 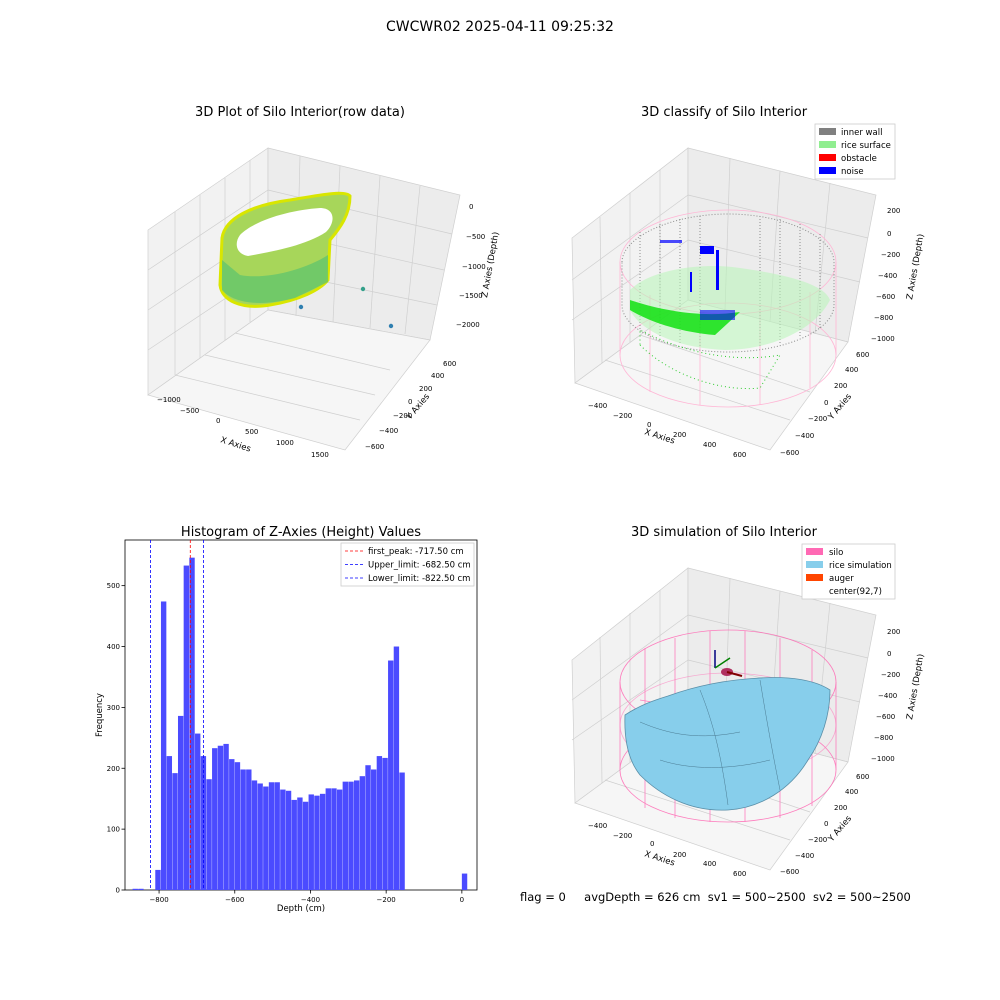 What do you see at coordinates (862, 777) in the screenshot?
I see `simulation-ytick: 600` at bounding box center [862, 777].